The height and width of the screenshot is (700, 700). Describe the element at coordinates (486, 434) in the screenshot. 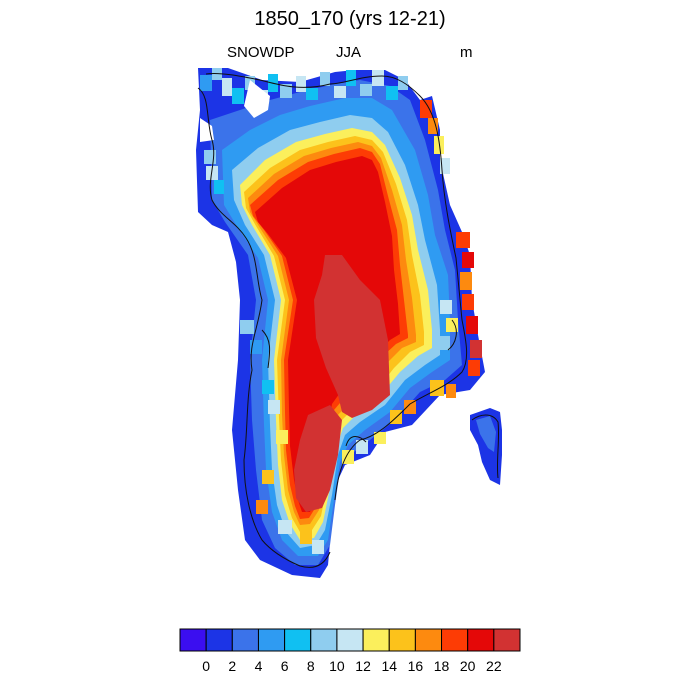

I see `island-east-inner` at that location.